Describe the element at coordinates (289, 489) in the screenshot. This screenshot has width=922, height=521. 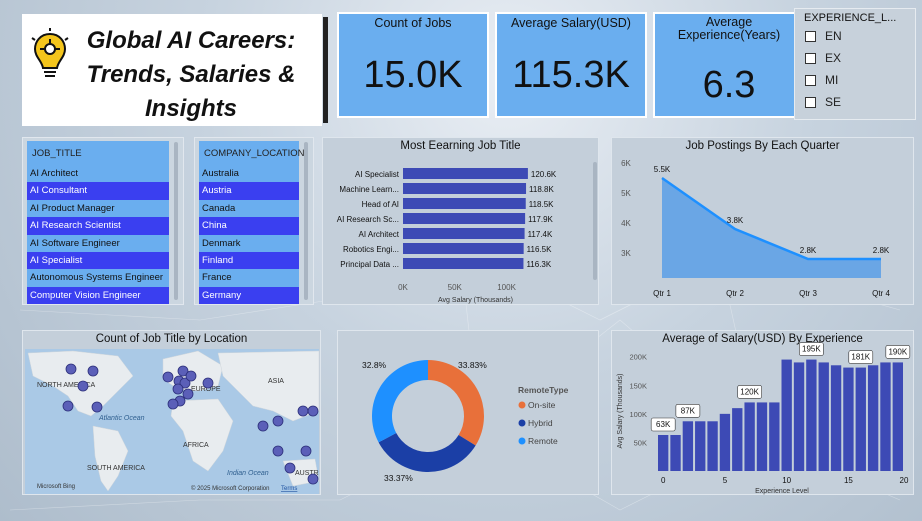
I see `map-terms-link: Terms` at that location.